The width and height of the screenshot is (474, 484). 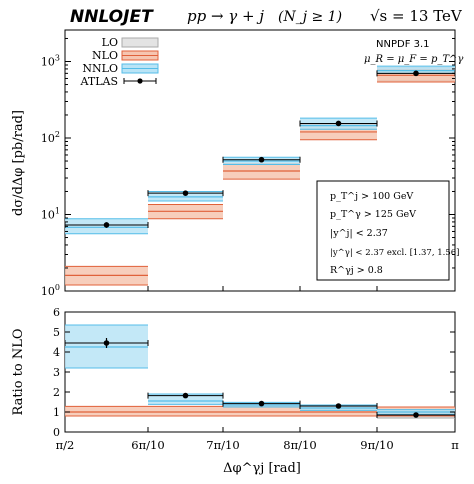 I want to click on x-axis-label: Δφ^γj [rad], so click(x=262, y=468).